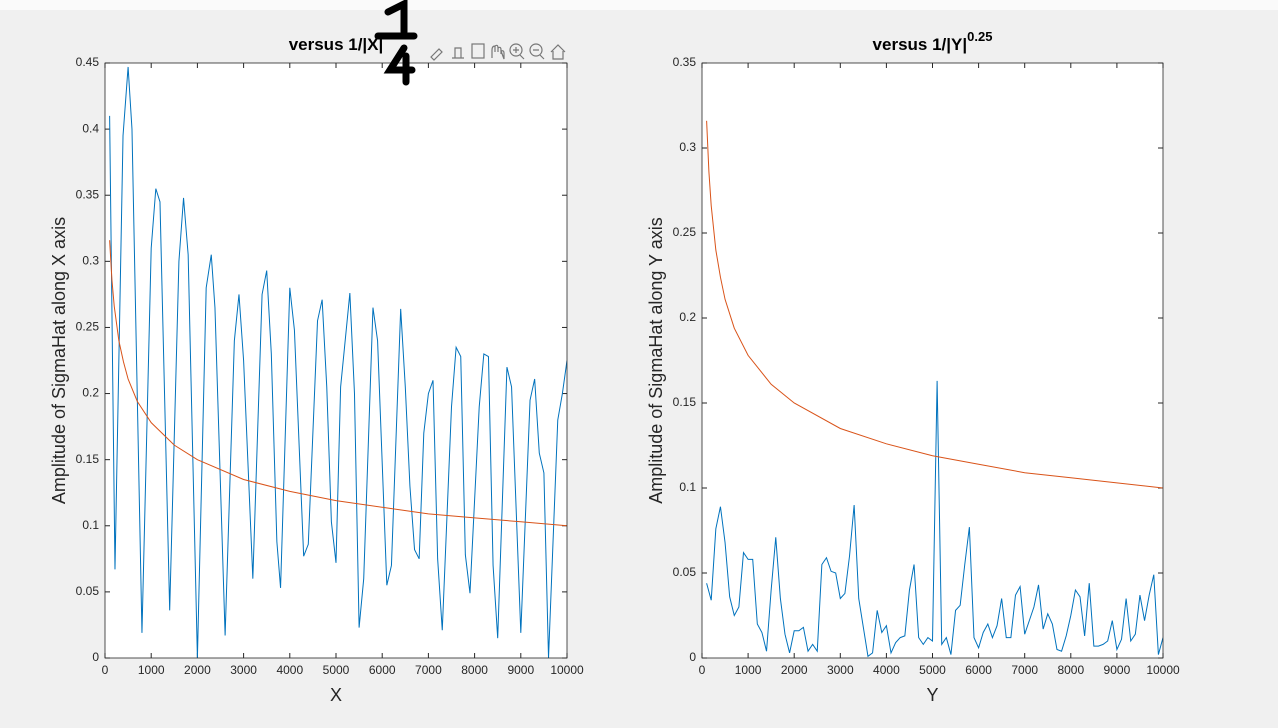  I want to click on x-axis-label: Y, so click(932, 695).